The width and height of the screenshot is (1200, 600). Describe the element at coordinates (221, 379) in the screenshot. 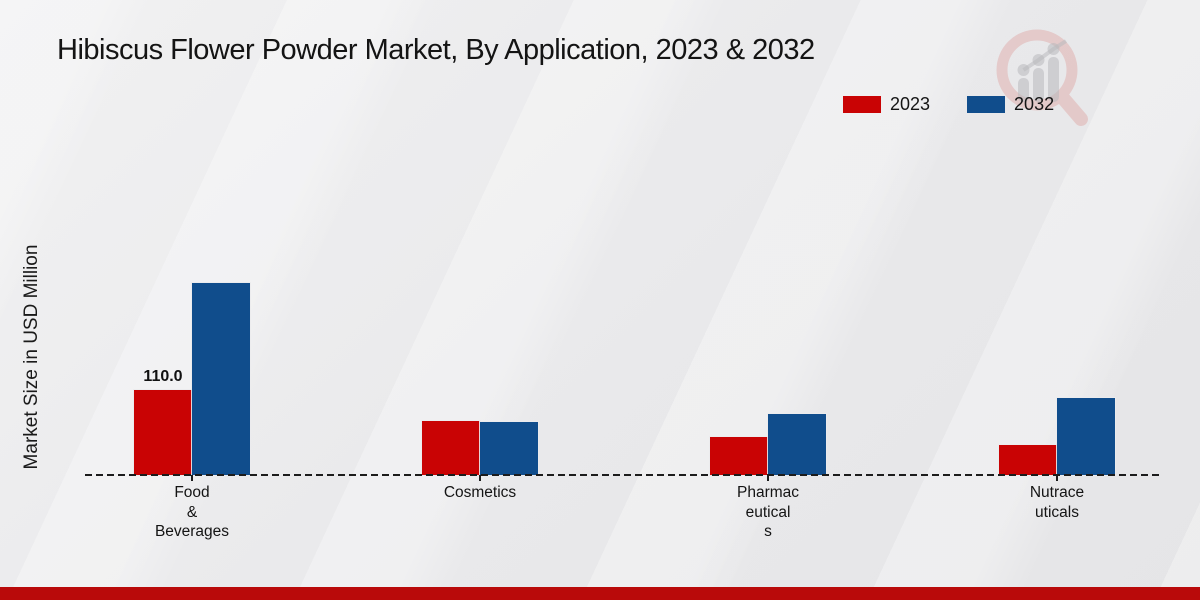

I see `bar-2032-food-beverages` at that location.